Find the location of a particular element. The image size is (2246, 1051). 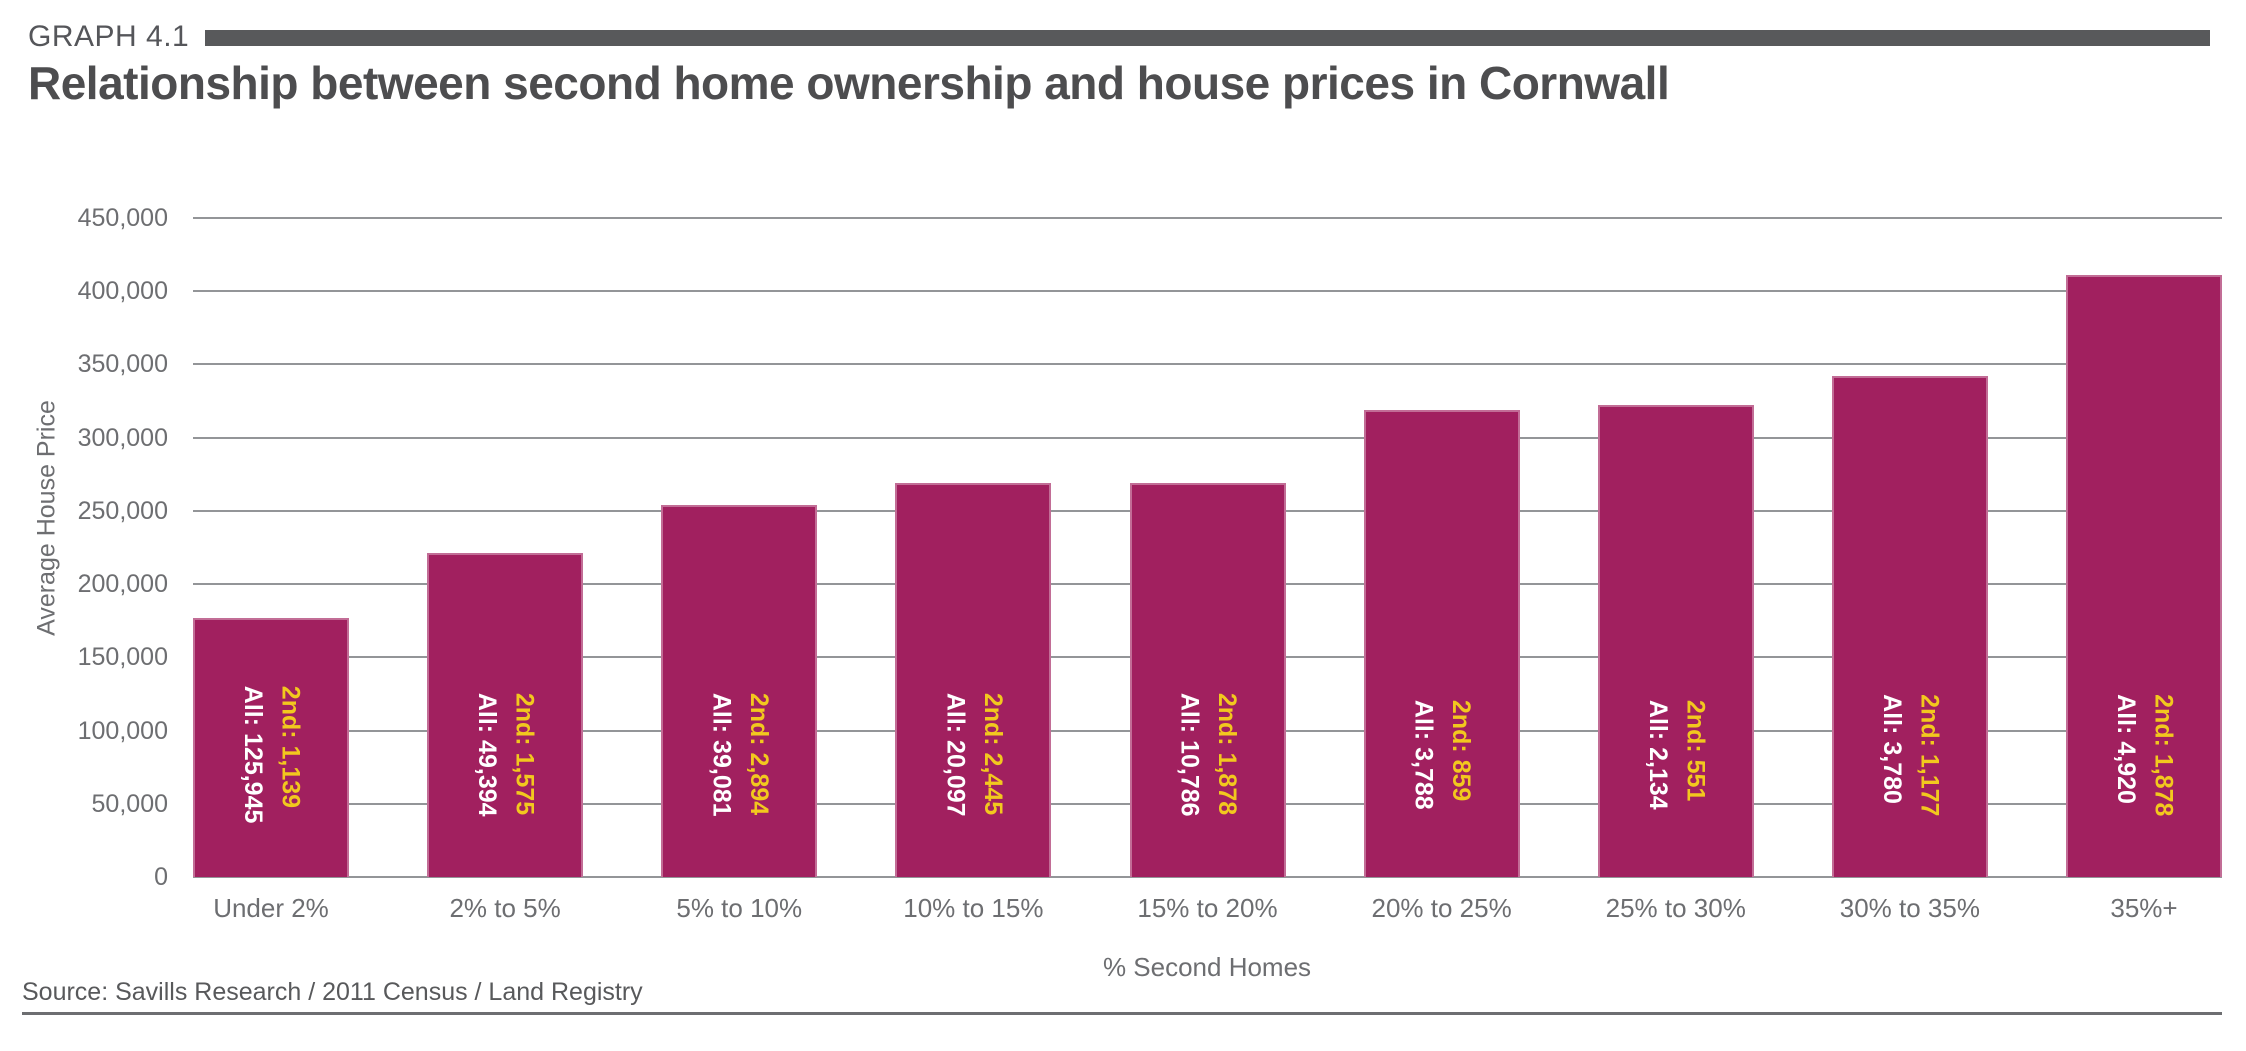

y-tick-label: 300,000 is located at coordinates (122, 437).